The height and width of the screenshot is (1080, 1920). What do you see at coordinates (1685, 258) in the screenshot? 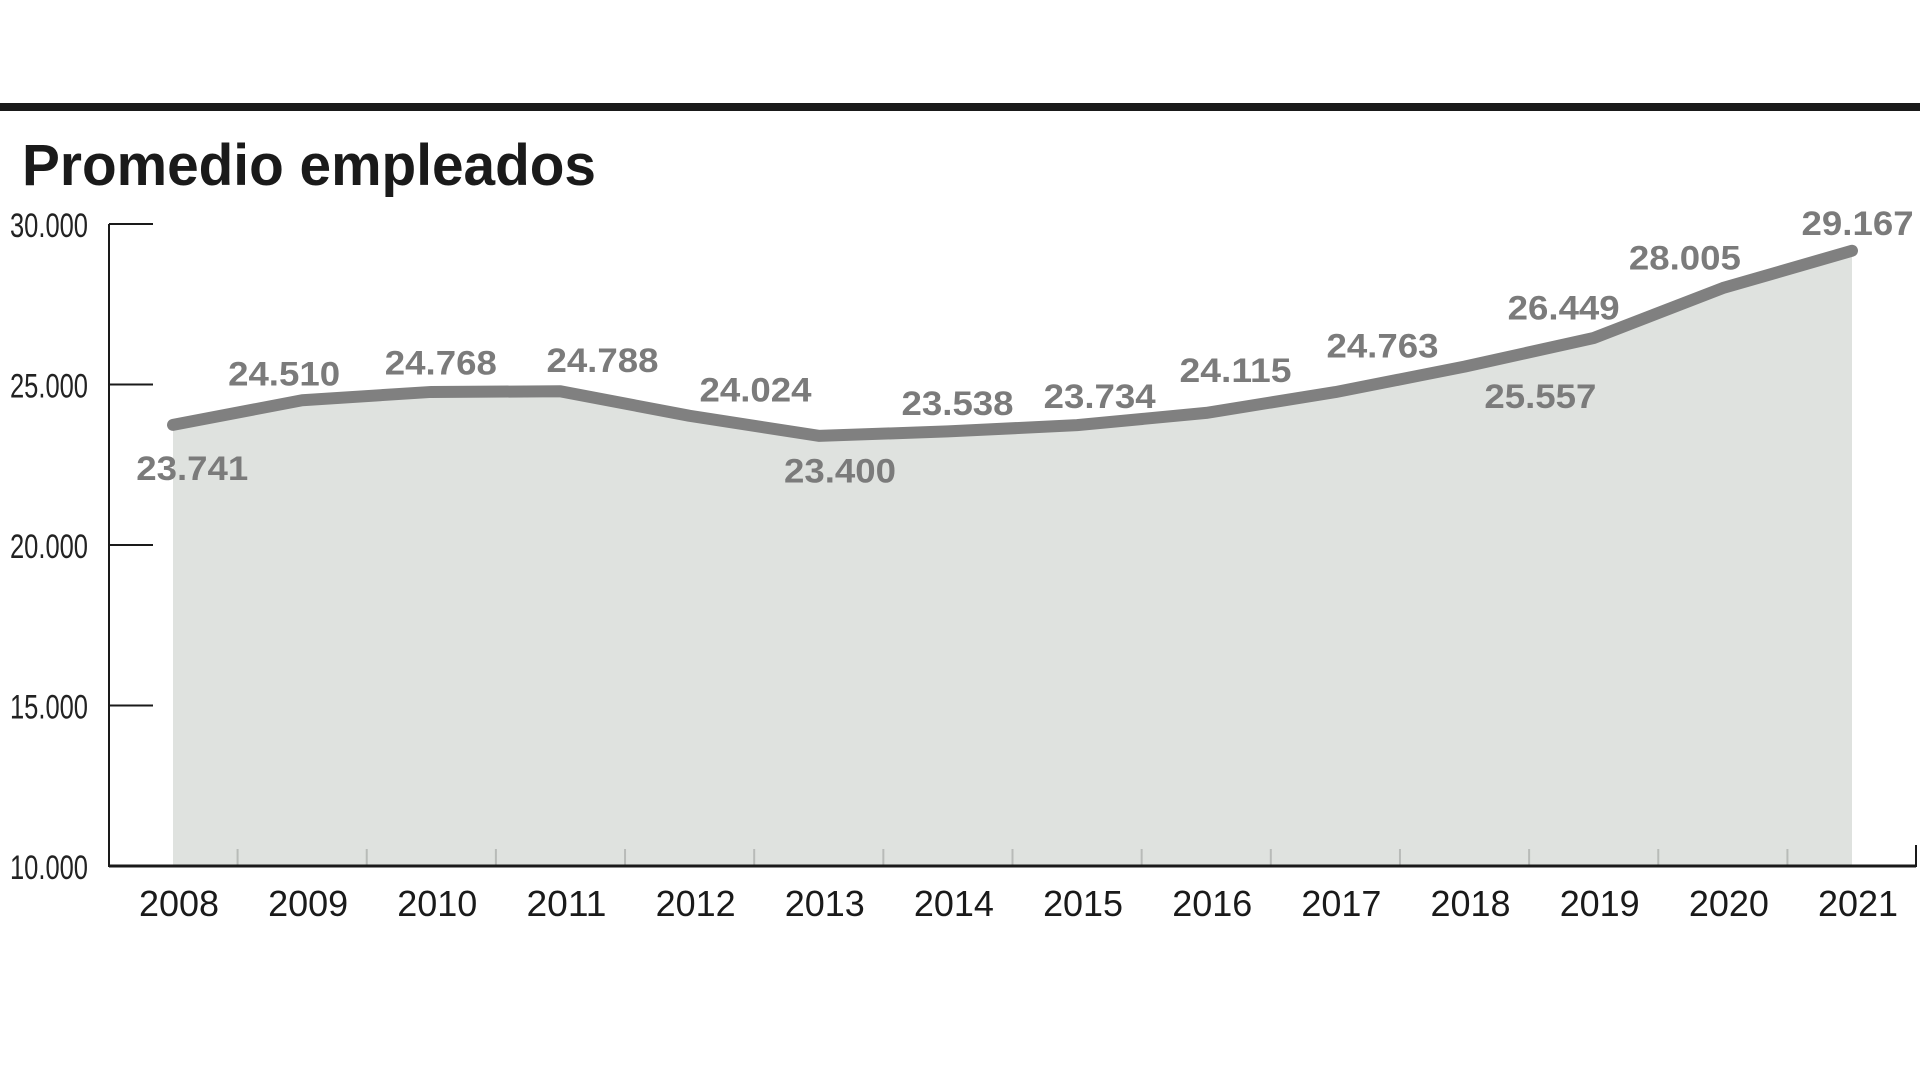
I see `data-label: 28.005` at bounding box center [1685, 258].